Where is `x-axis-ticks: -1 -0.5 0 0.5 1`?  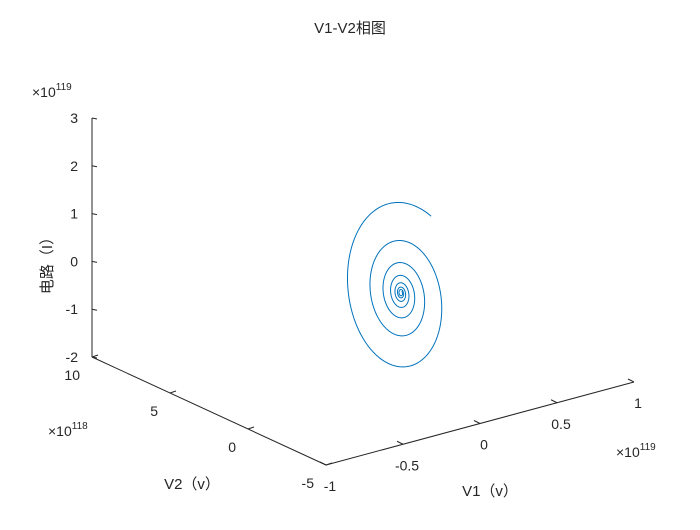 x-axis-ticks: -1 -0.5 0 0.5 1 is located at coordinates (480, 436).